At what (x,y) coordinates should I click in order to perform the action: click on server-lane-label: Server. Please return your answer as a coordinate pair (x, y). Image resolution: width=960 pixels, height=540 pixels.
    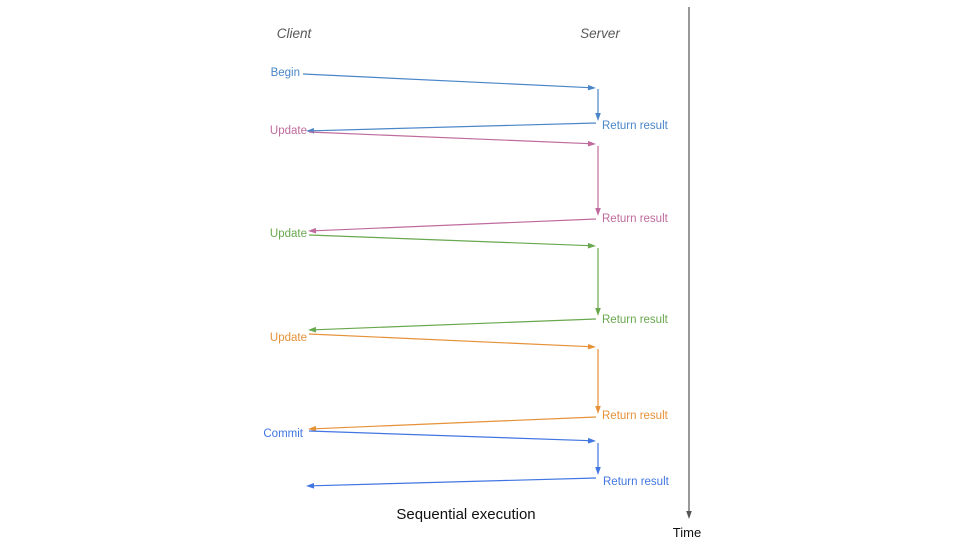
    Looking at the image, I should click on (600, 33).